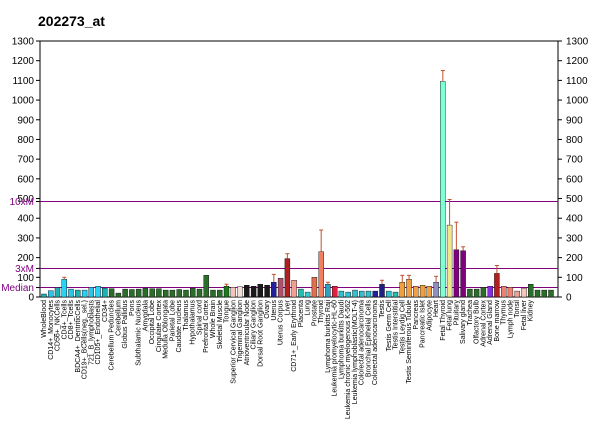 This screenshot has width=600, height=434. I want to click on x-tick-label: Atrioventricular Node, so click(247, 332).